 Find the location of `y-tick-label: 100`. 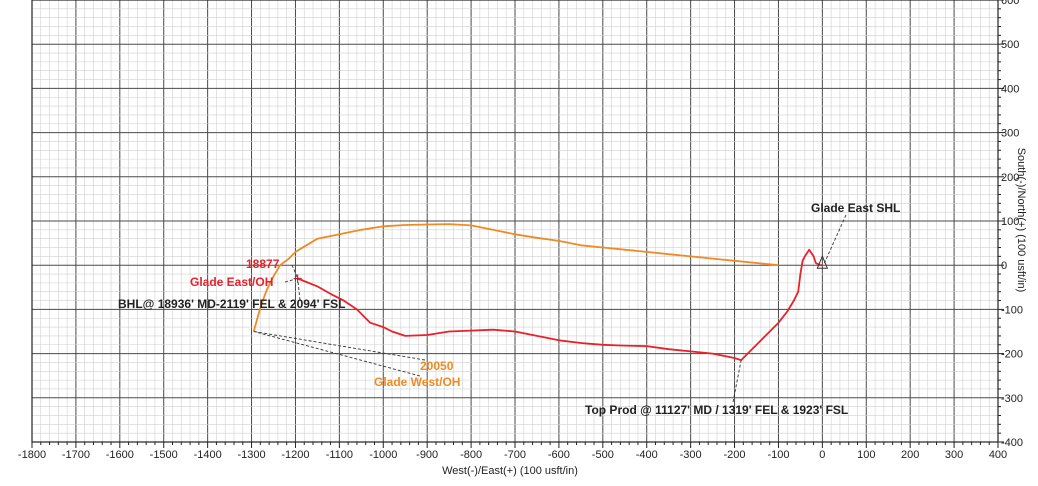

y-tick-label: 100 is located at coordinates (1010, 222).